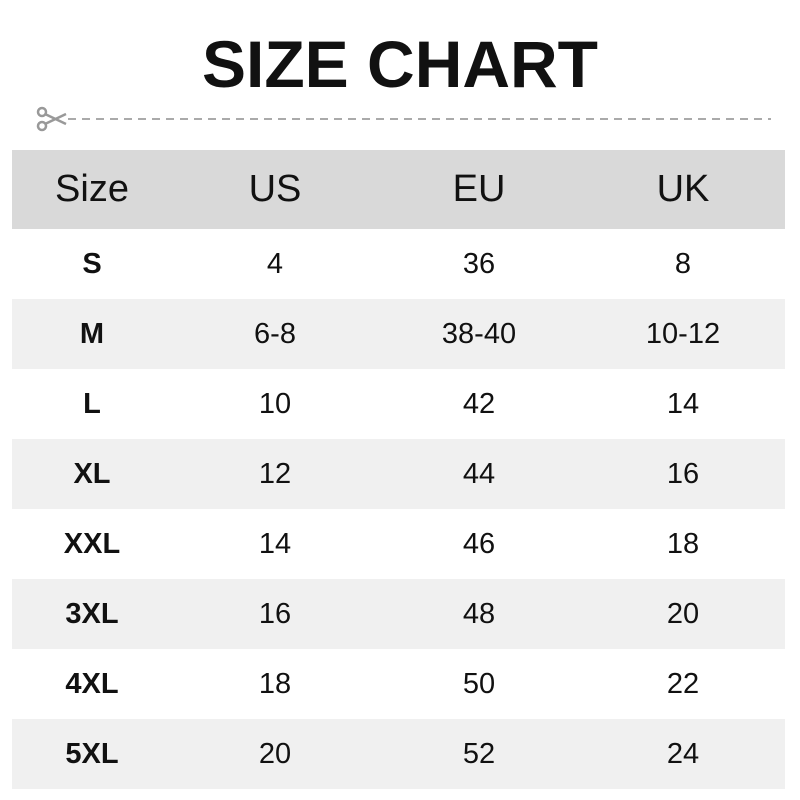 This screenshot has width=800, height=800. Describe the element at coordinates (92, 403) in the screenshot. I see `size-label: L` at that location.